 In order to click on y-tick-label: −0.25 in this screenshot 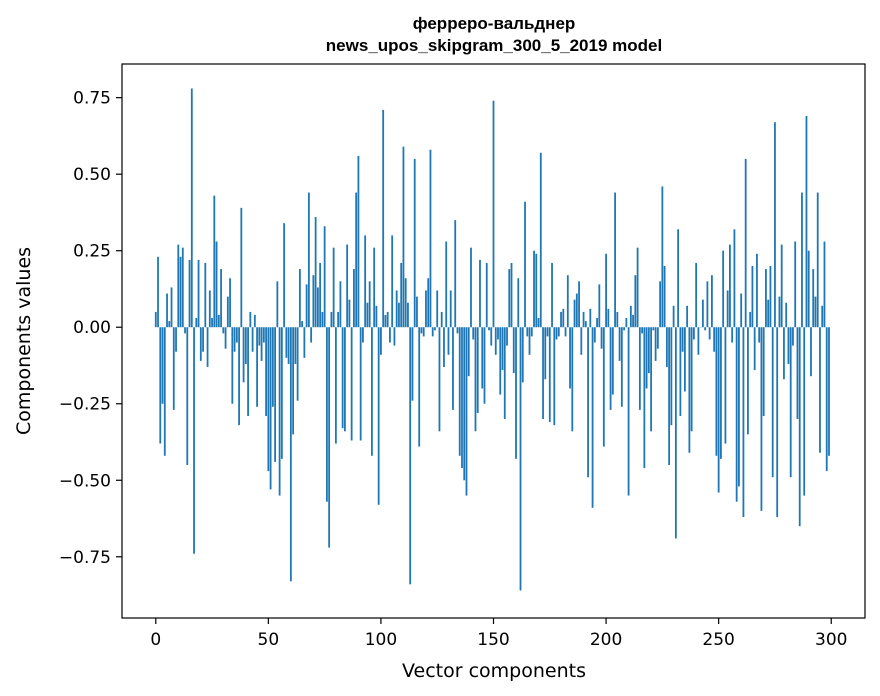, I will do `click(85, 405)`.